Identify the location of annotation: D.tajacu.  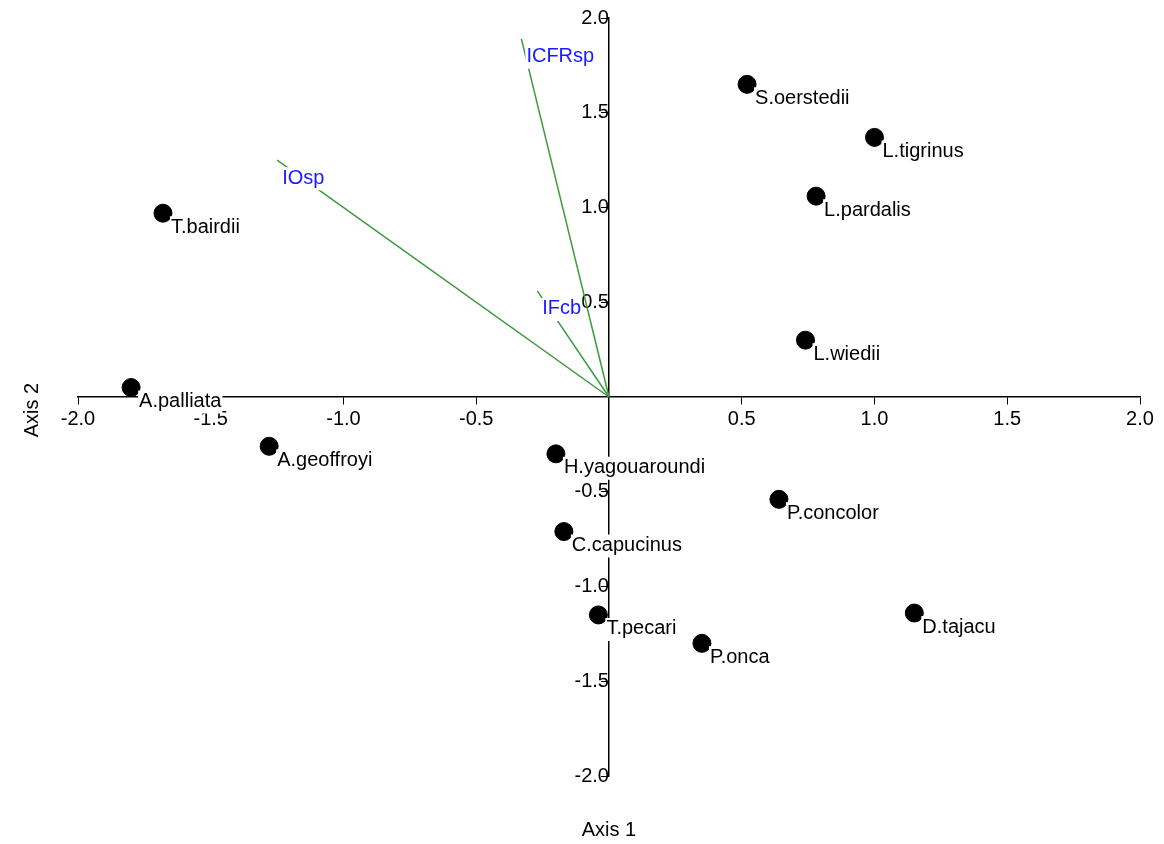
(959, 625).